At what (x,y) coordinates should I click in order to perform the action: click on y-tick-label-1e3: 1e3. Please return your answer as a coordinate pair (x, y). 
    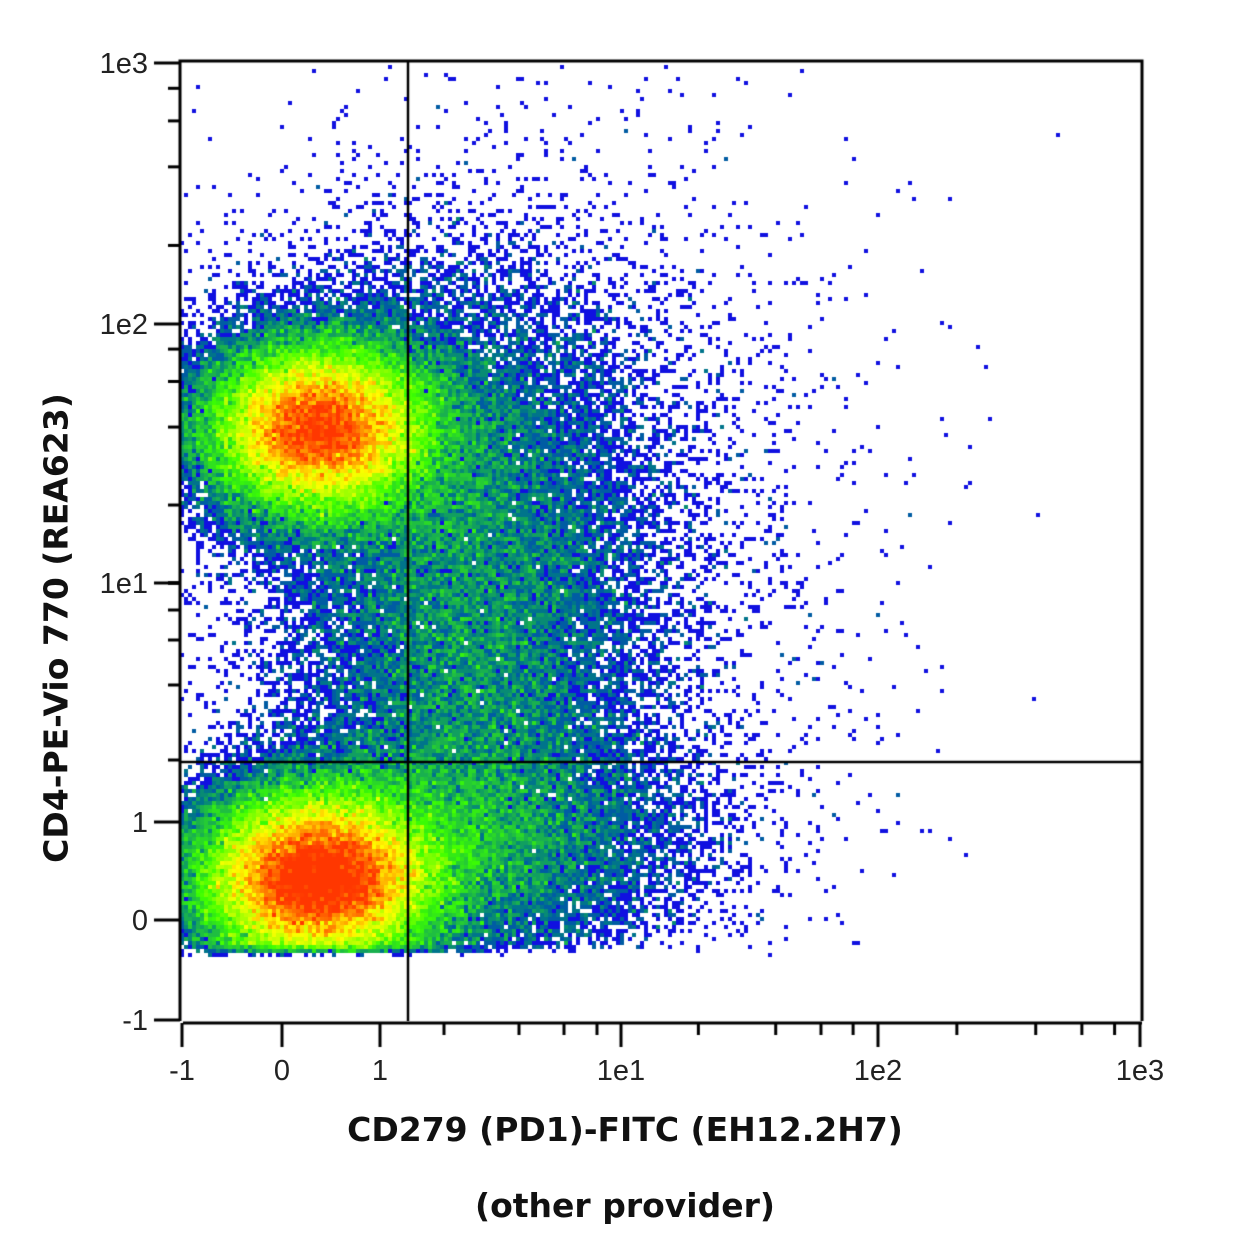
    Looking at the image, I should click on (123, 64).